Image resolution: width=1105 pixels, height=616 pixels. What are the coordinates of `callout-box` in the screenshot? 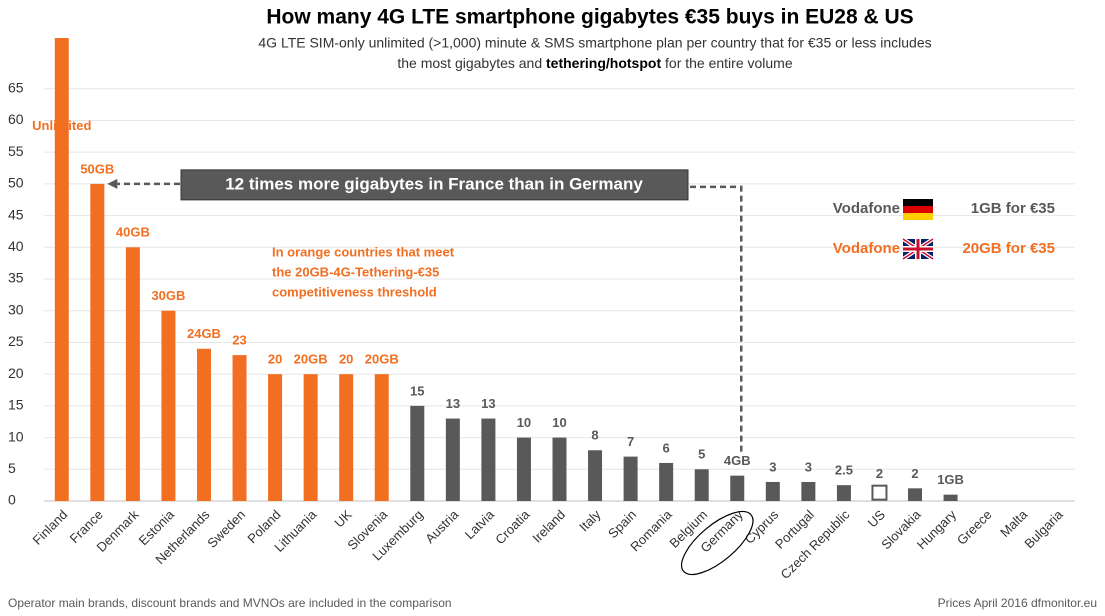 It's located at (434, 185).